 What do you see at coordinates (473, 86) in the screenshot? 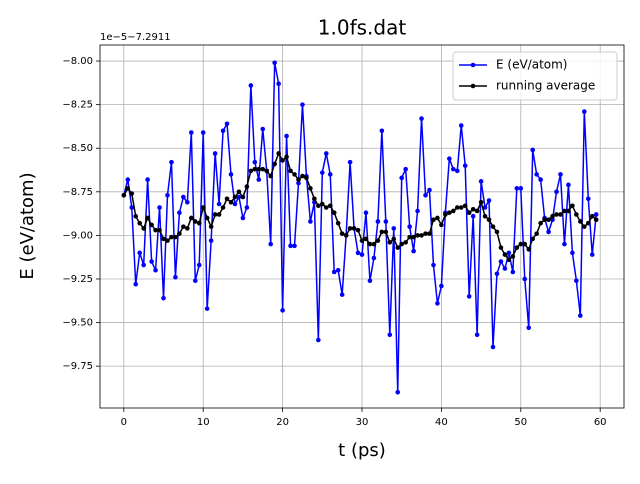
I see `legend-marker` at bounding box center [473, 86].